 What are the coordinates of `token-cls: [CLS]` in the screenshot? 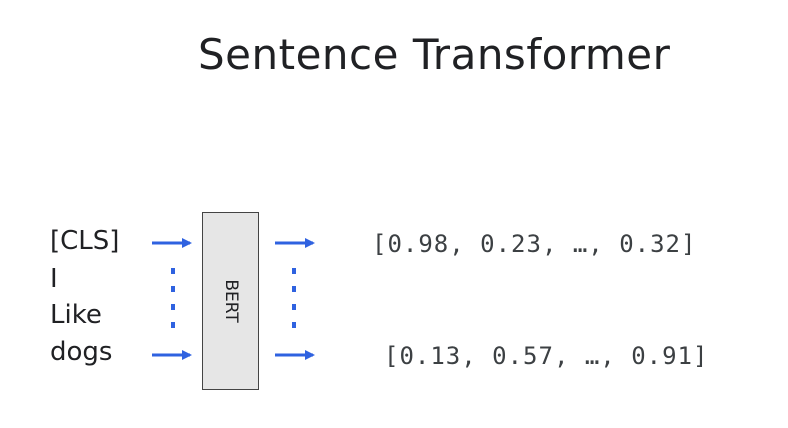 It's located at (85, 241).